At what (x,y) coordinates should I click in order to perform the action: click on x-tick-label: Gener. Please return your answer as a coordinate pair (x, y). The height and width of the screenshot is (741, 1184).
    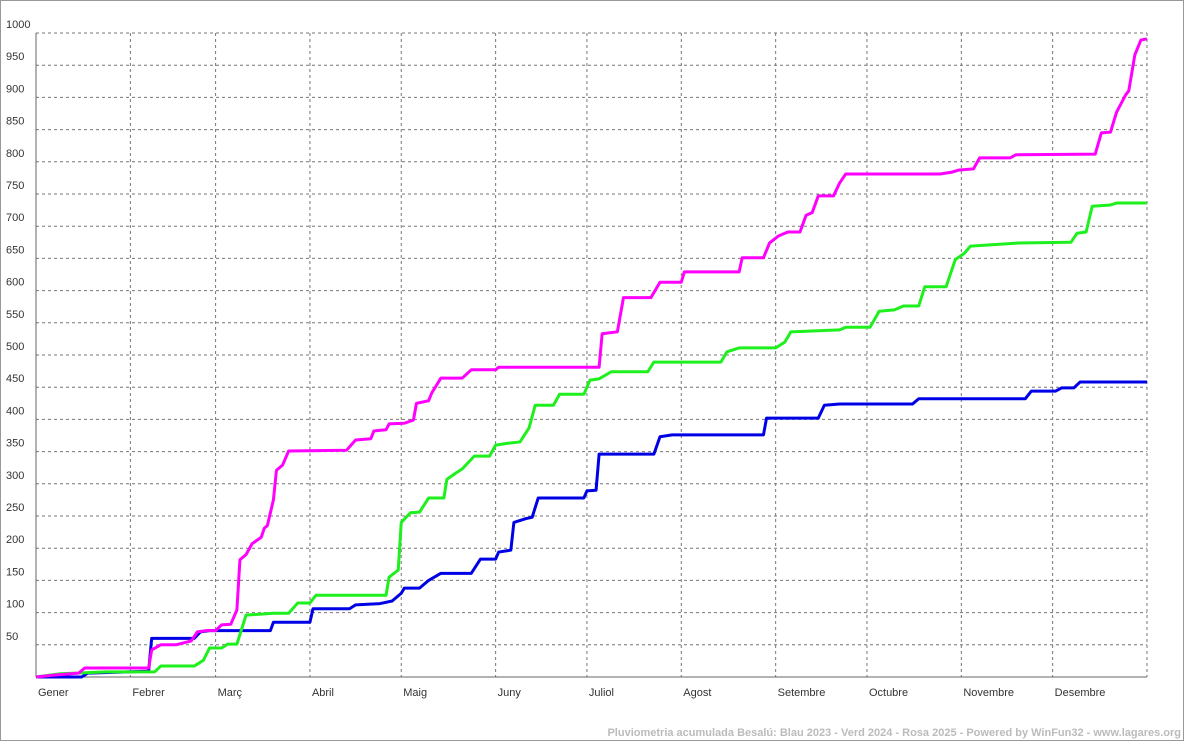
    Looking at the image, I should click on (53, 693).